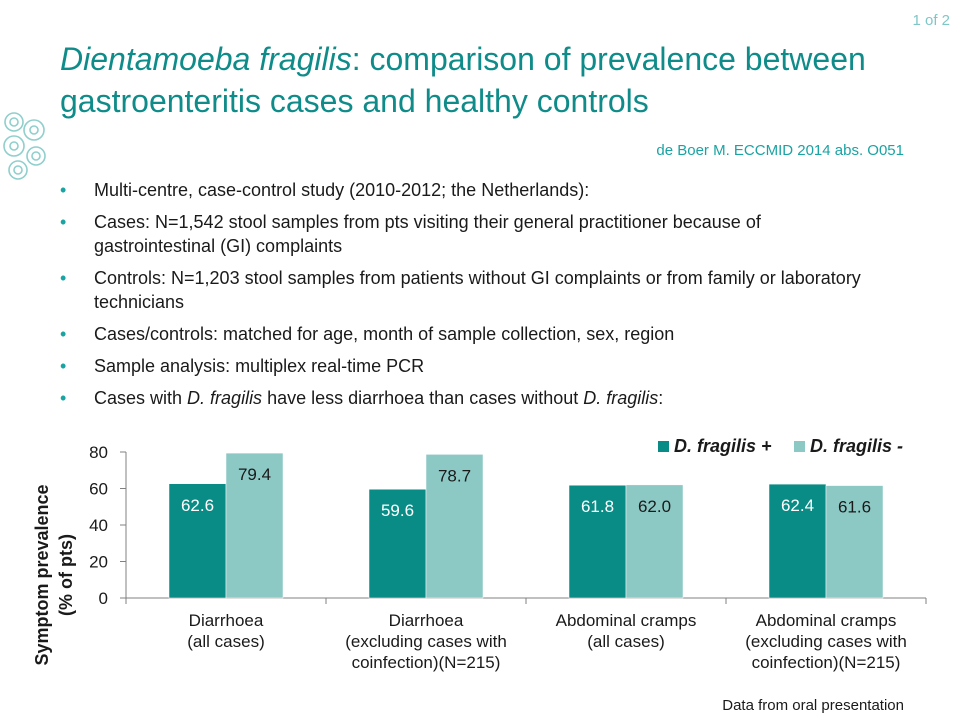 The height and width of the screenshot is (720, 960). What do you see at coordinates (98, 452) in the screenshot?
I see `y-tick-label: 80` at bounding box center [98, 452].